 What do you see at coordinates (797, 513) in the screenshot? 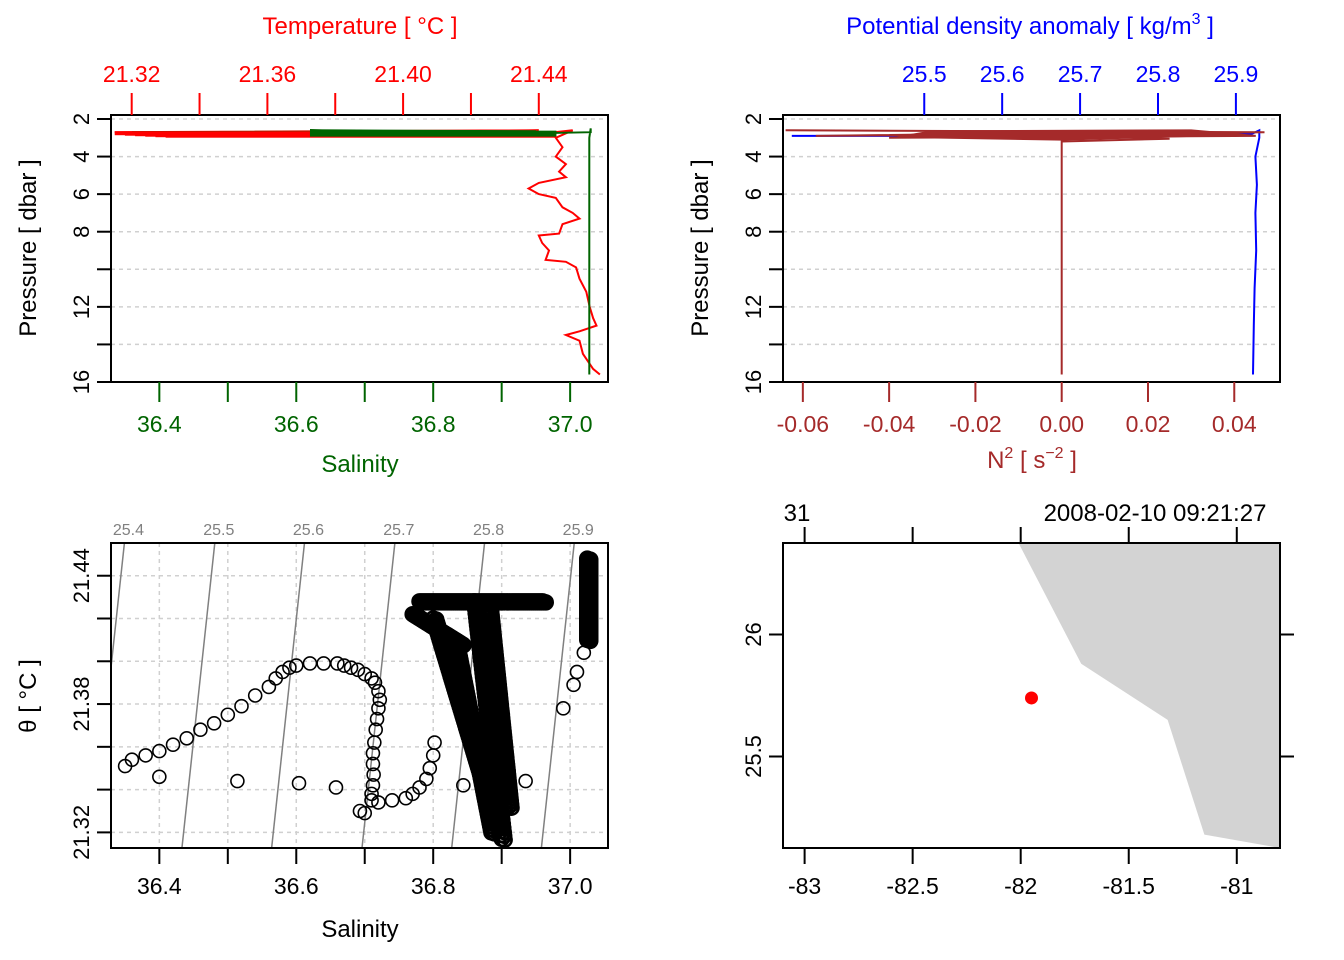
I see `station-label: 31` at bounding box center [797, 513].